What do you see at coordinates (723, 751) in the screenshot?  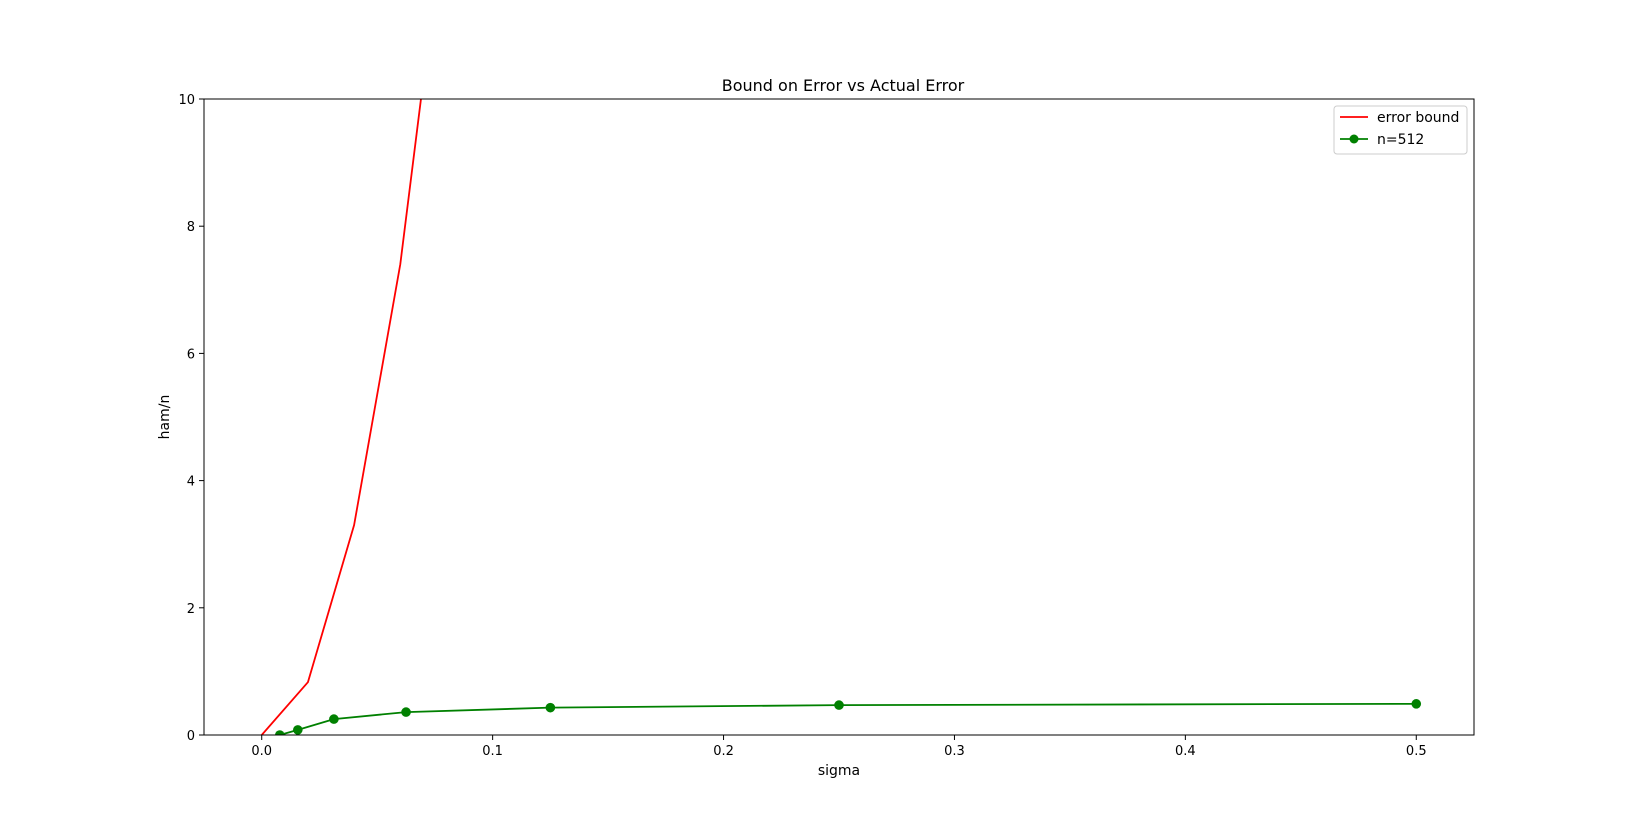 I see `x-tick-label: 0.2` at bounding box center [723, 751].